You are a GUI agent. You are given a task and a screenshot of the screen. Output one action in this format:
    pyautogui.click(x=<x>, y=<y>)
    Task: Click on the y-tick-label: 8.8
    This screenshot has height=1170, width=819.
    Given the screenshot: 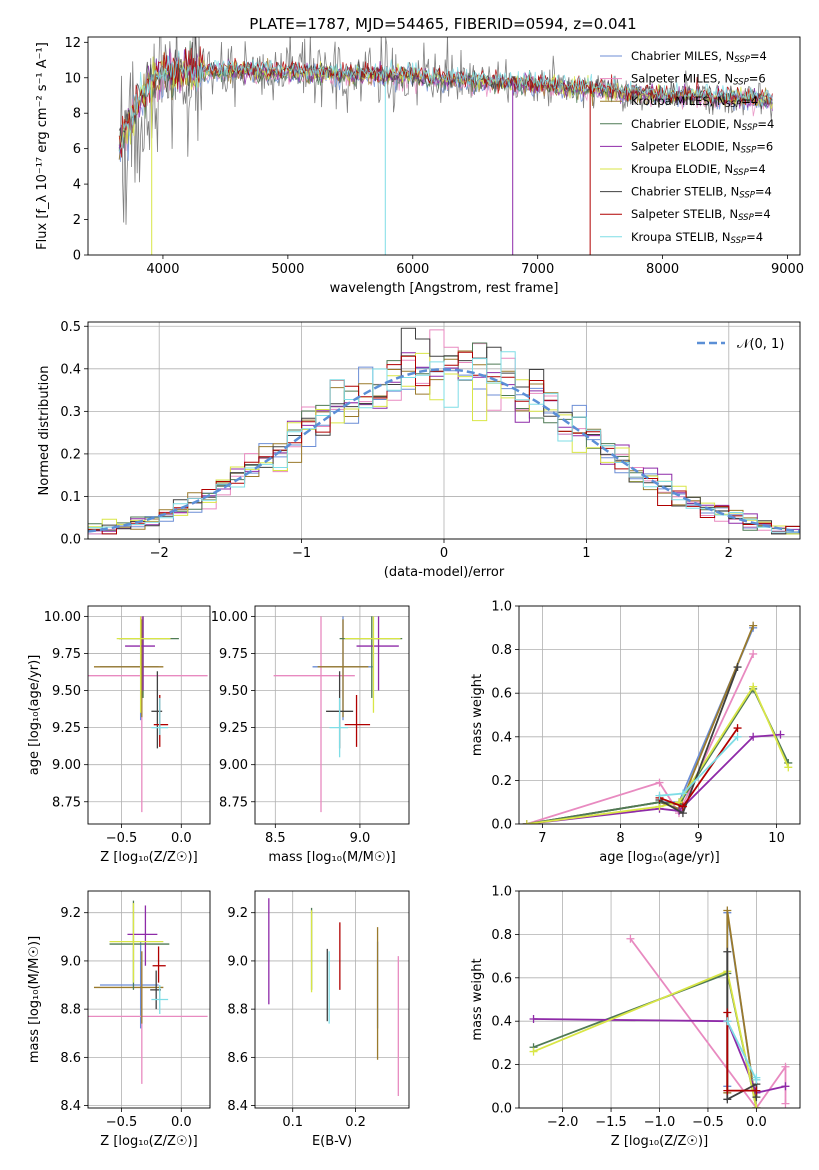 What is the action you would take?
    pyautogui.click(x=70, y=1010)
    